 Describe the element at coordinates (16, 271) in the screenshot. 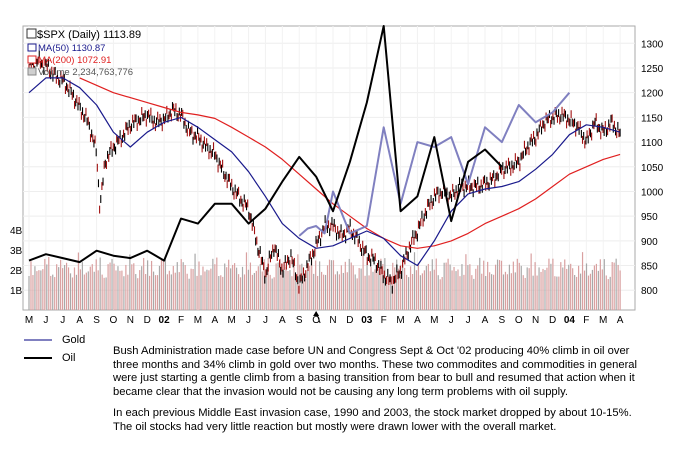

I see `volume-tick-label: 2B` at that location.